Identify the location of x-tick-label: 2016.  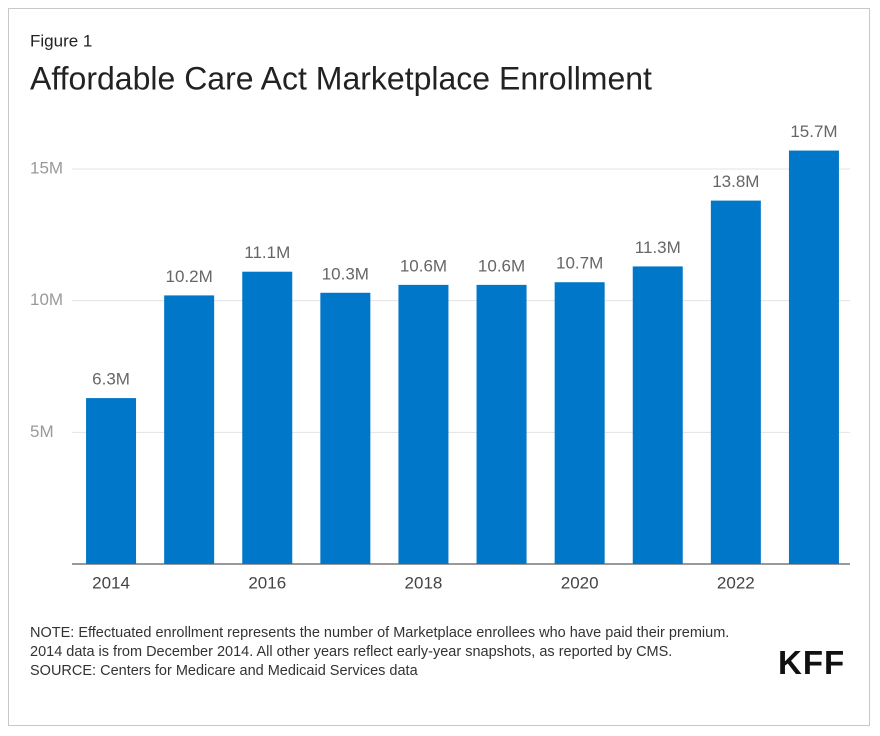
(267, 582).